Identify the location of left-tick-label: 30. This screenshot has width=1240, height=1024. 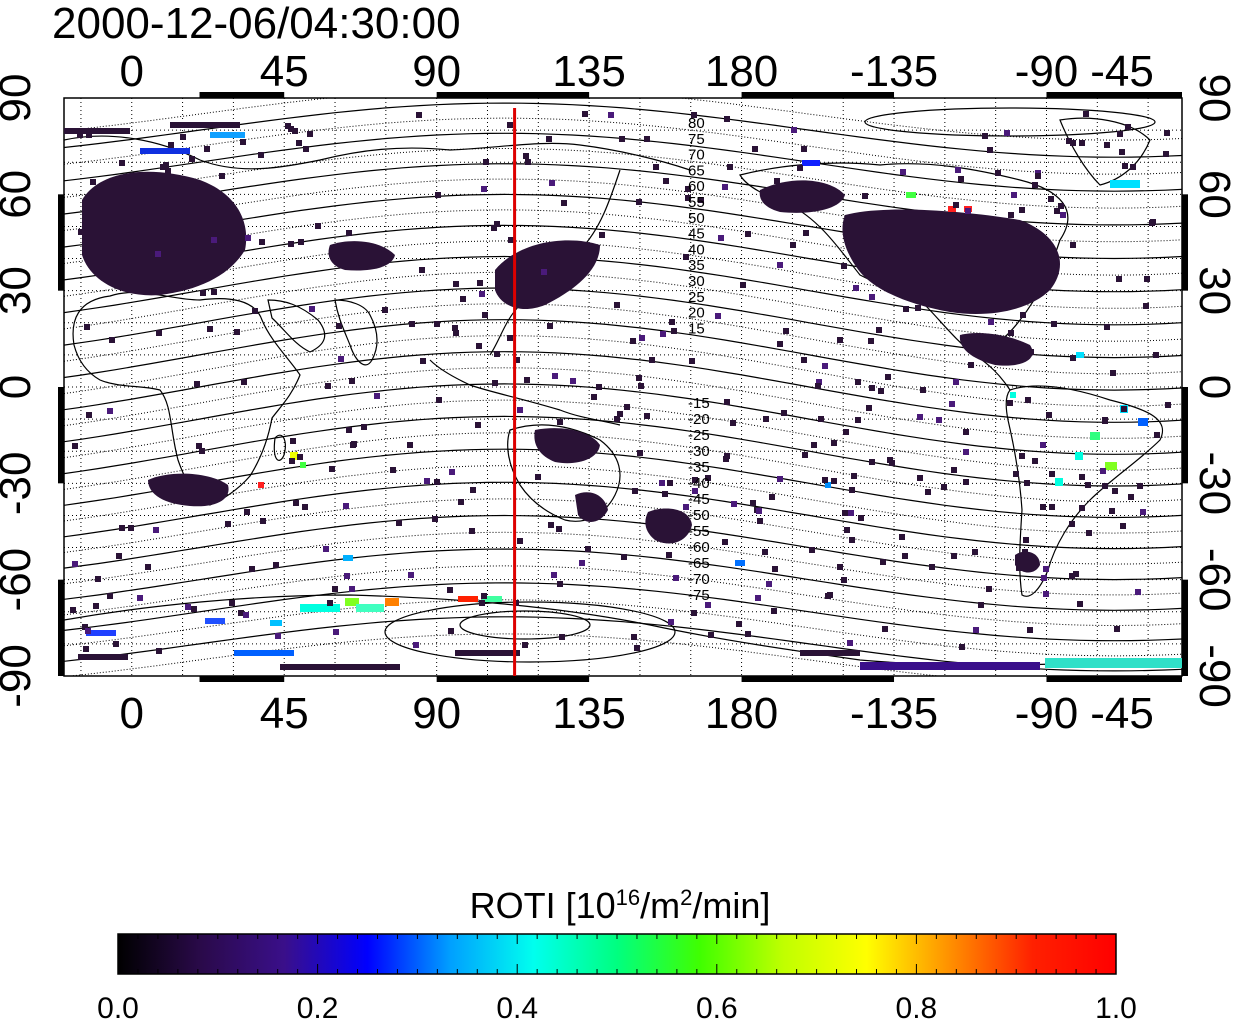
(20, 290).